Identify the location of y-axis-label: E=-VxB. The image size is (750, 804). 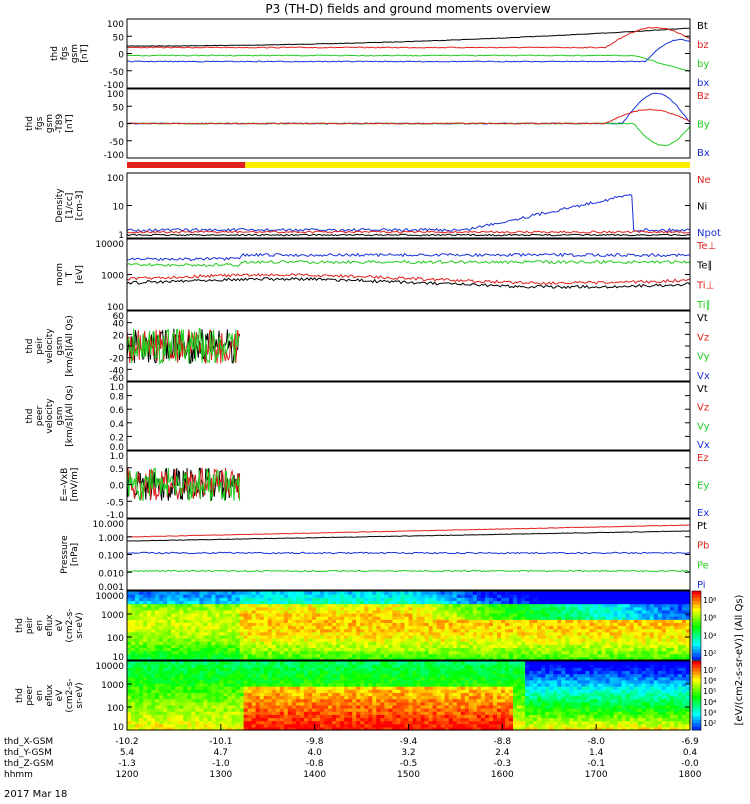
(65, 485).